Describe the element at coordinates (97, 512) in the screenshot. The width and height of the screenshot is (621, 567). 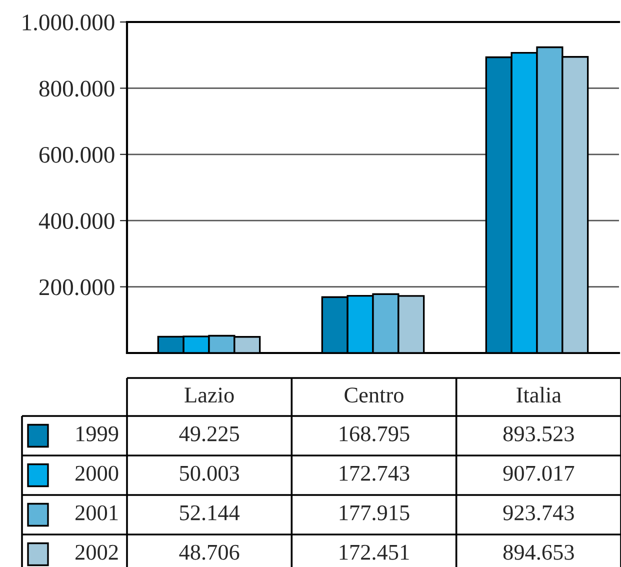
I see `legend-label: 2001` at that location.